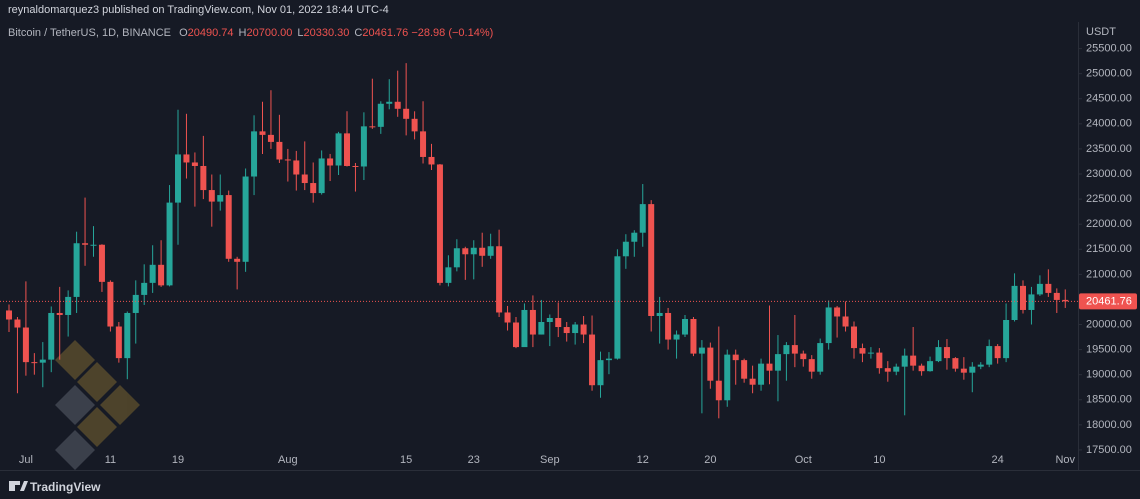 Image resolution: width=1140 pixels, height=499 pixels. What do you see at coordinates (1109, 425) in the screenshot?
I see `y-tick-label: 18000.00` at bounding box center [1109, 425].